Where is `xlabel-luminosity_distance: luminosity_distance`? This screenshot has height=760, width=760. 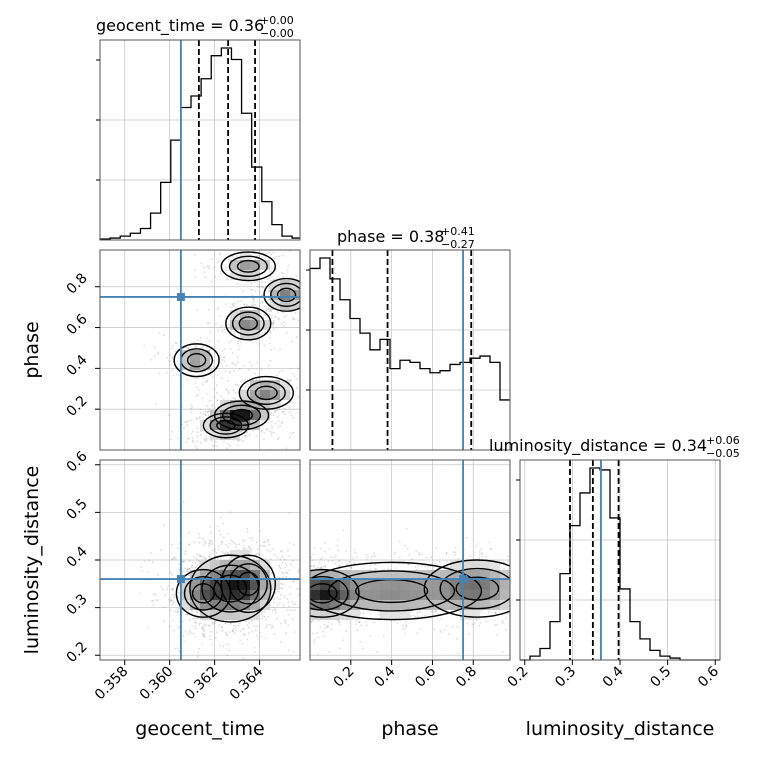
xlabel-luminosity_distance: luminosity_distance is located at coordinates (620, 729).